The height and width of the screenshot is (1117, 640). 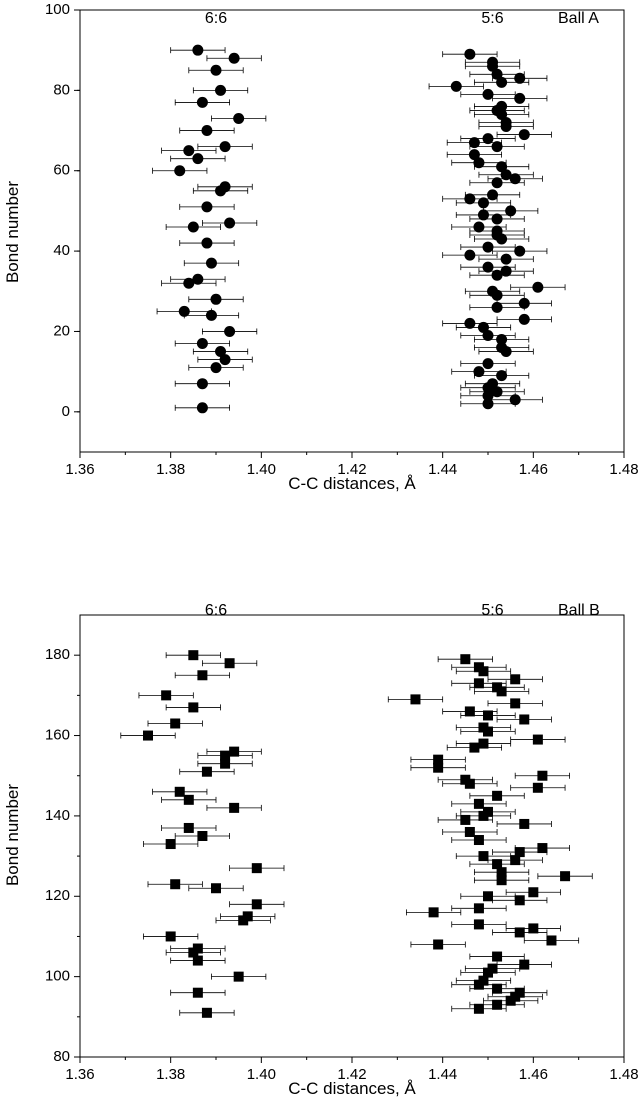 I want to click on y-tick-label-b-5: 180, so click(x=57, y=654).